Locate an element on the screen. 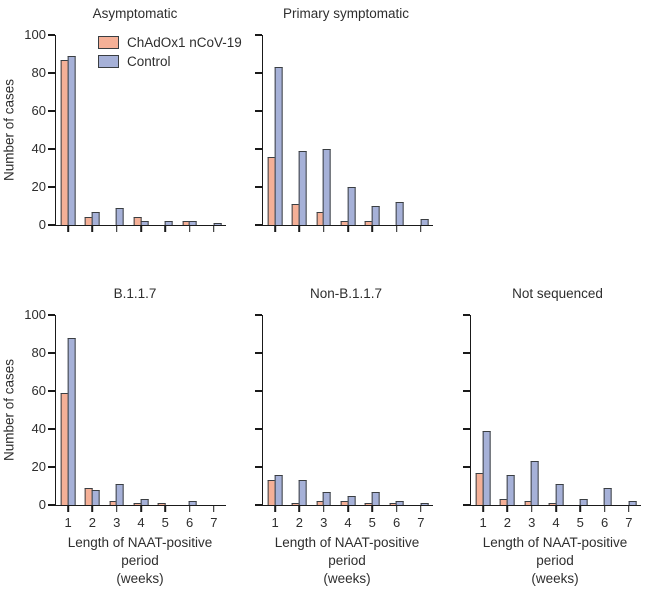 The height and width of the screenshot is (590, 645). panel-title: Asymptomatic is located at coordinates (135, 13).